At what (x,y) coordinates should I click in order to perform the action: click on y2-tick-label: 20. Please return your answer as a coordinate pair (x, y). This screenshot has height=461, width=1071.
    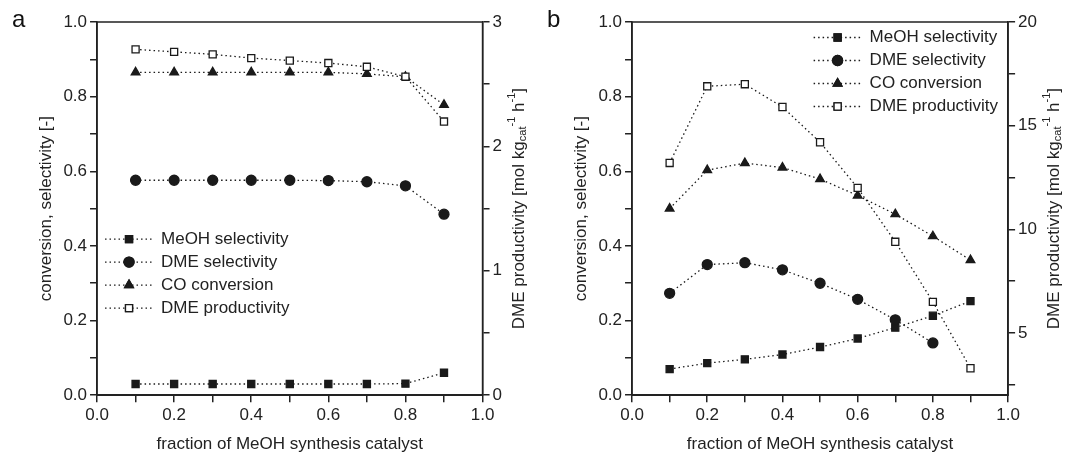
    Looking at the image, I should click on (1028, 21).